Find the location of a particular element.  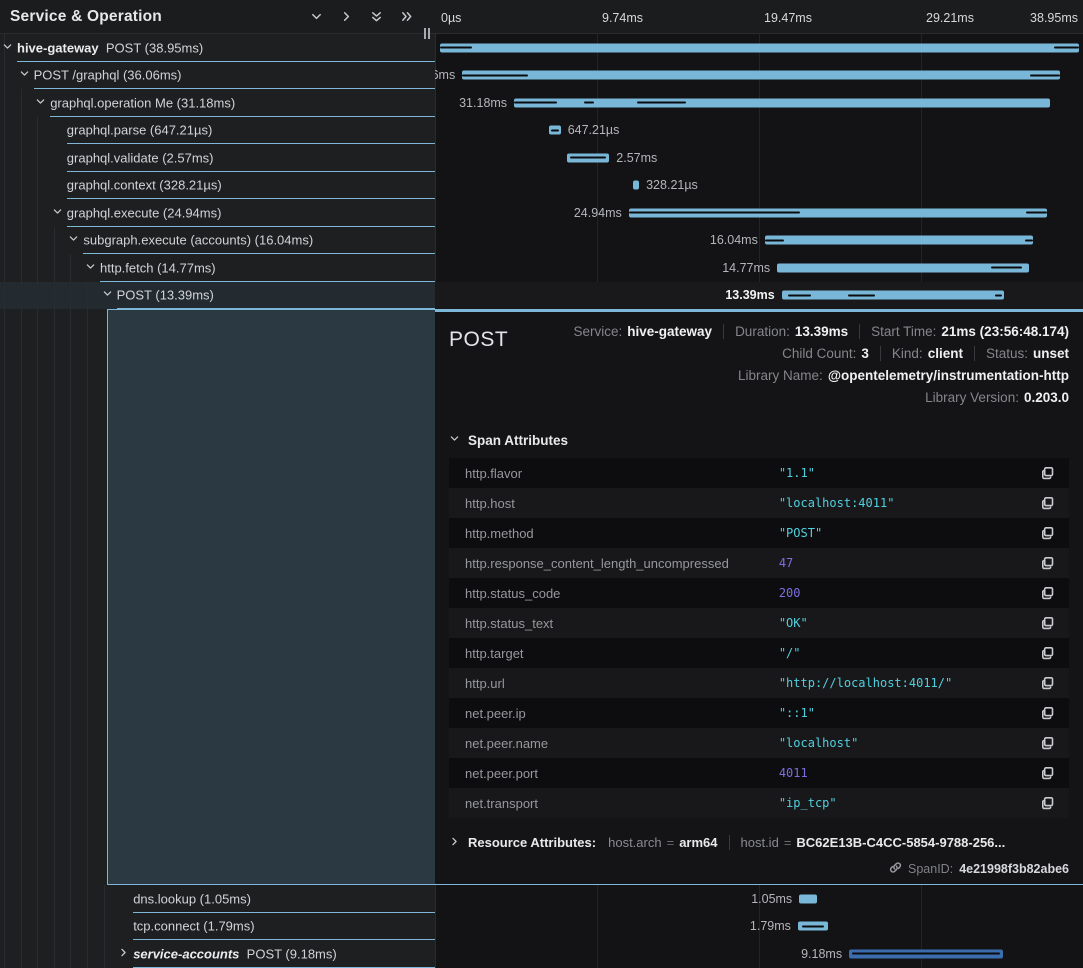

span-attributes-header: Span Attributes is located at coordinates (759, 440).